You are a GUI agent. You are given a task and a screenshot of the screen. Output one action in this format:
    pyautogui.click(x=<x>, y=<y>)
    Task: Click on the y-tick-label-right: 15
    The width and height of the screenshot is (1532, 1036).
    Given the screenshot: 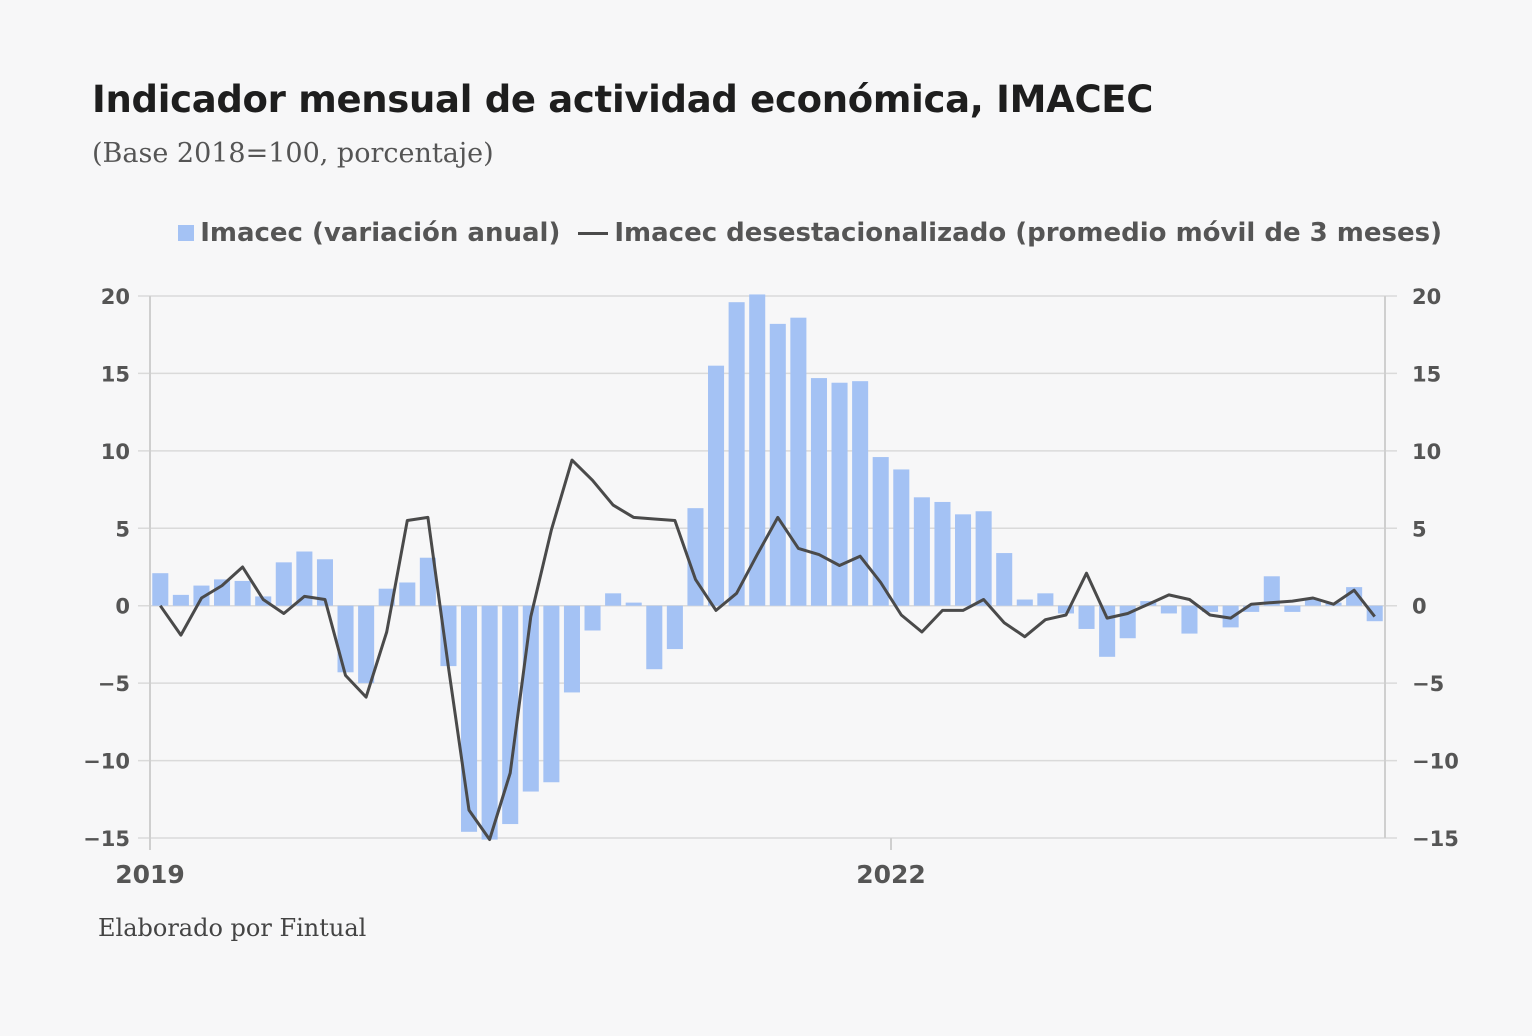 What is the action you would take?
    pyautogui.click(x=1426, y=374)
    